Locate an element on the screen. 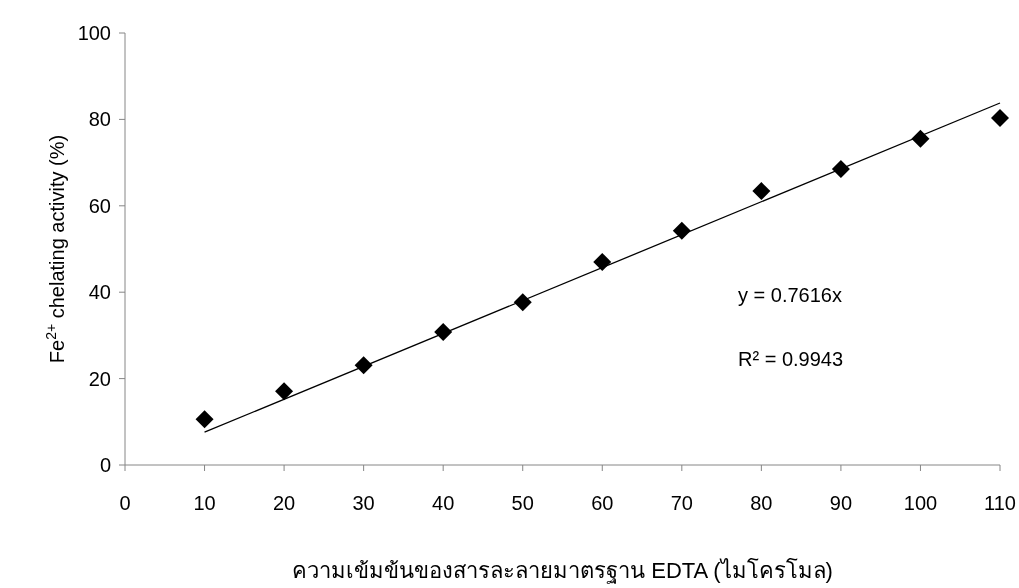 The width and height of the screenshot is (1019, 588). x-tick-label: 110 is located at coordinates (1000, 503).